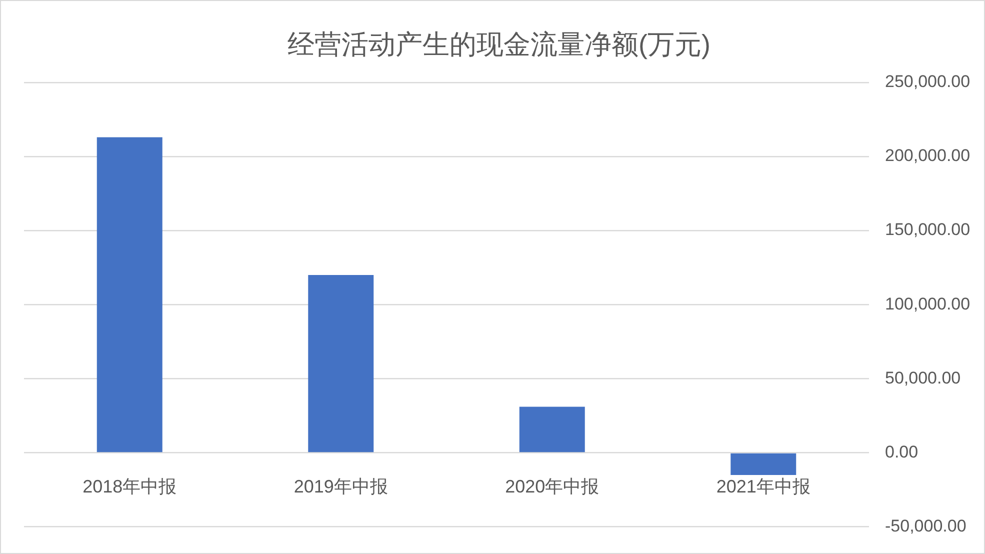  What do you see at coordinates (927, 230) in the screenshot?
I see `y-tick-label: 150,000.00` at bounding box center [927, 230].